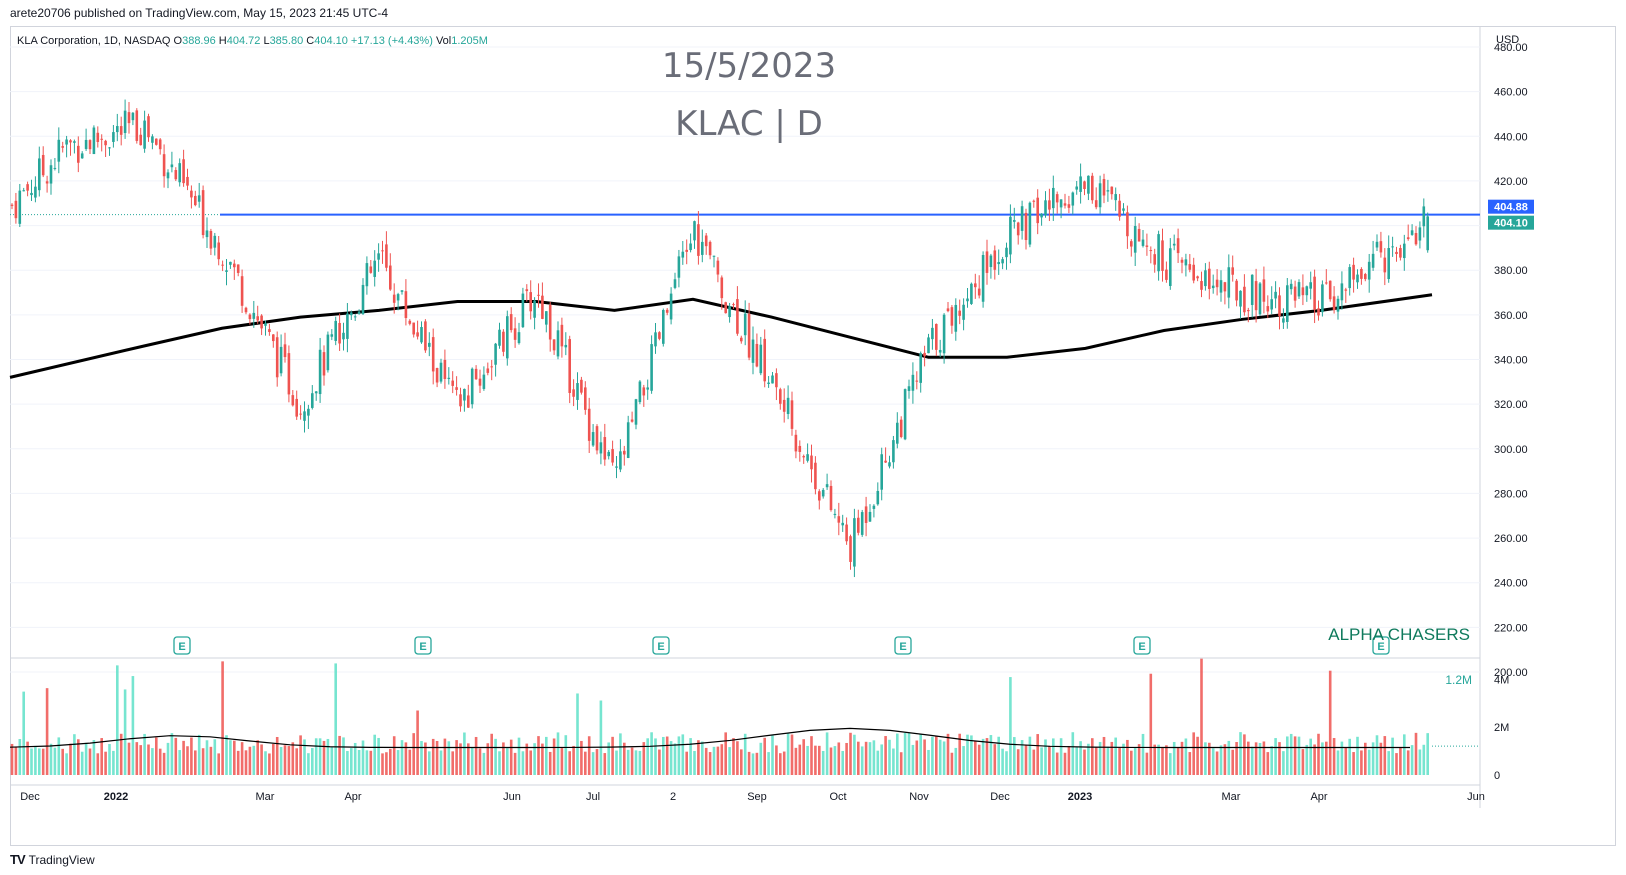 The height and width of the screenshot is (875, 1626). I want to click on volume-average-line, so click(709, 738).